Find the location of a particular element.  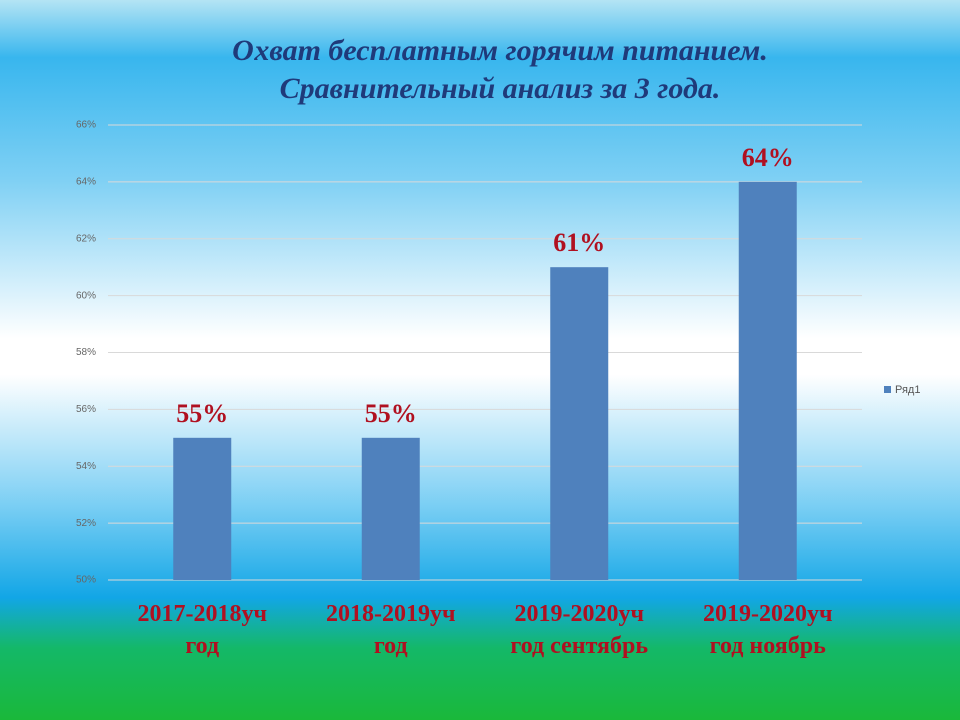

y-tick-label: 50% is located at coordinates (86, 580).